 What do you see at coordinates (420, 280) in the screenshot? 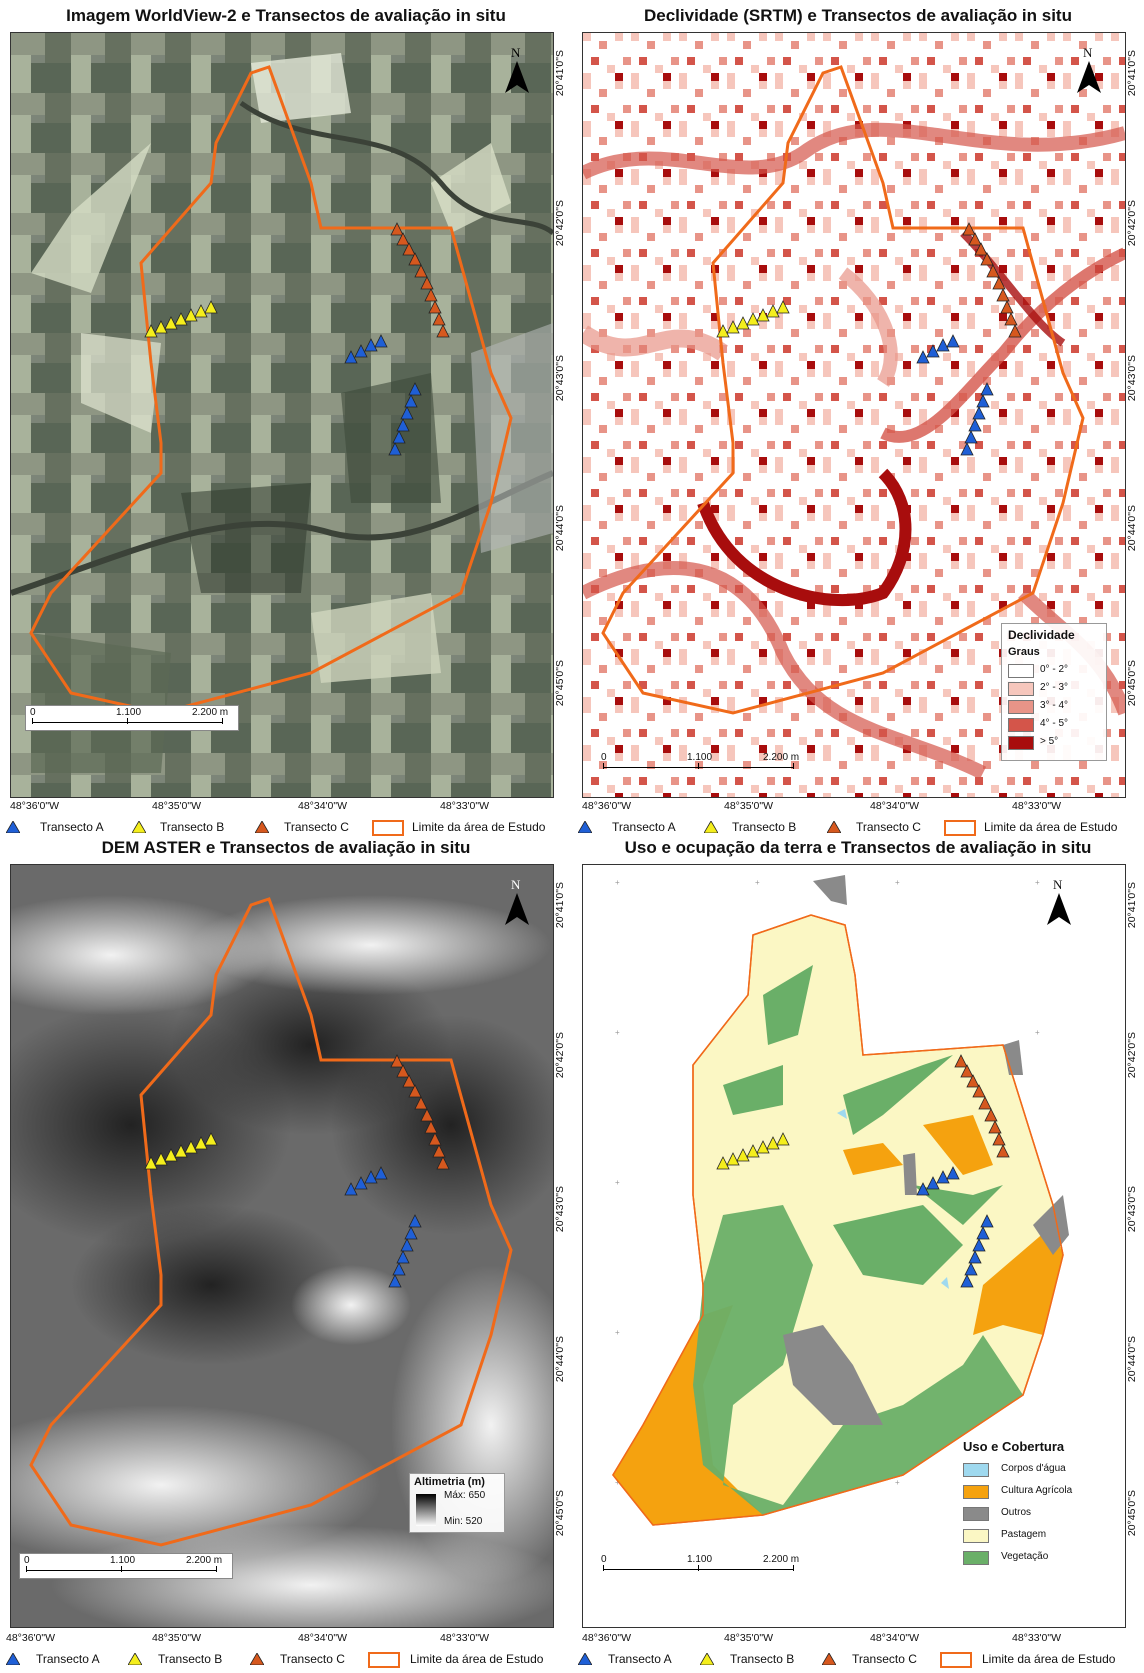
I see `transect-c` at bounding box center [420, 280].